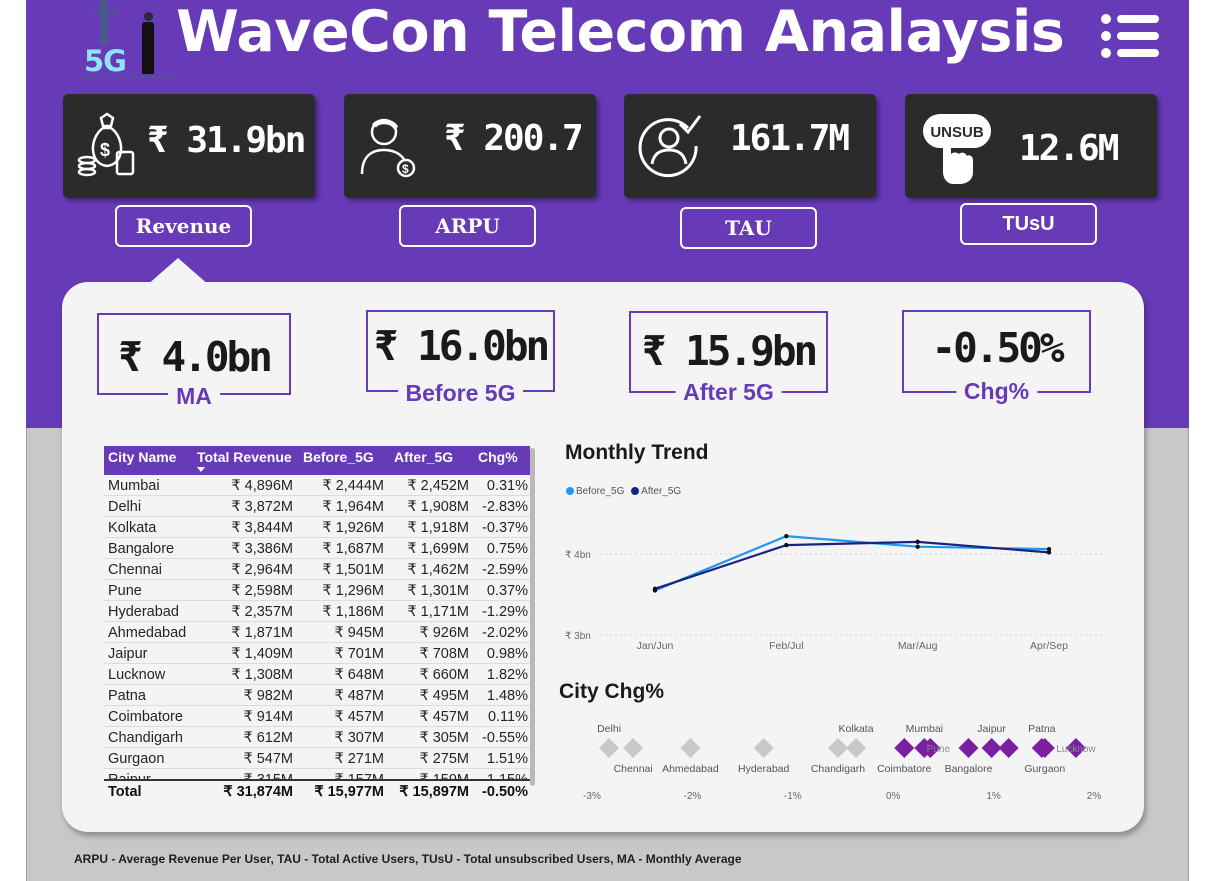  Describe the element at coordinates (244, 457) in the screenshot. I see `column-header-total-revenue: Total Revenue` at that location.